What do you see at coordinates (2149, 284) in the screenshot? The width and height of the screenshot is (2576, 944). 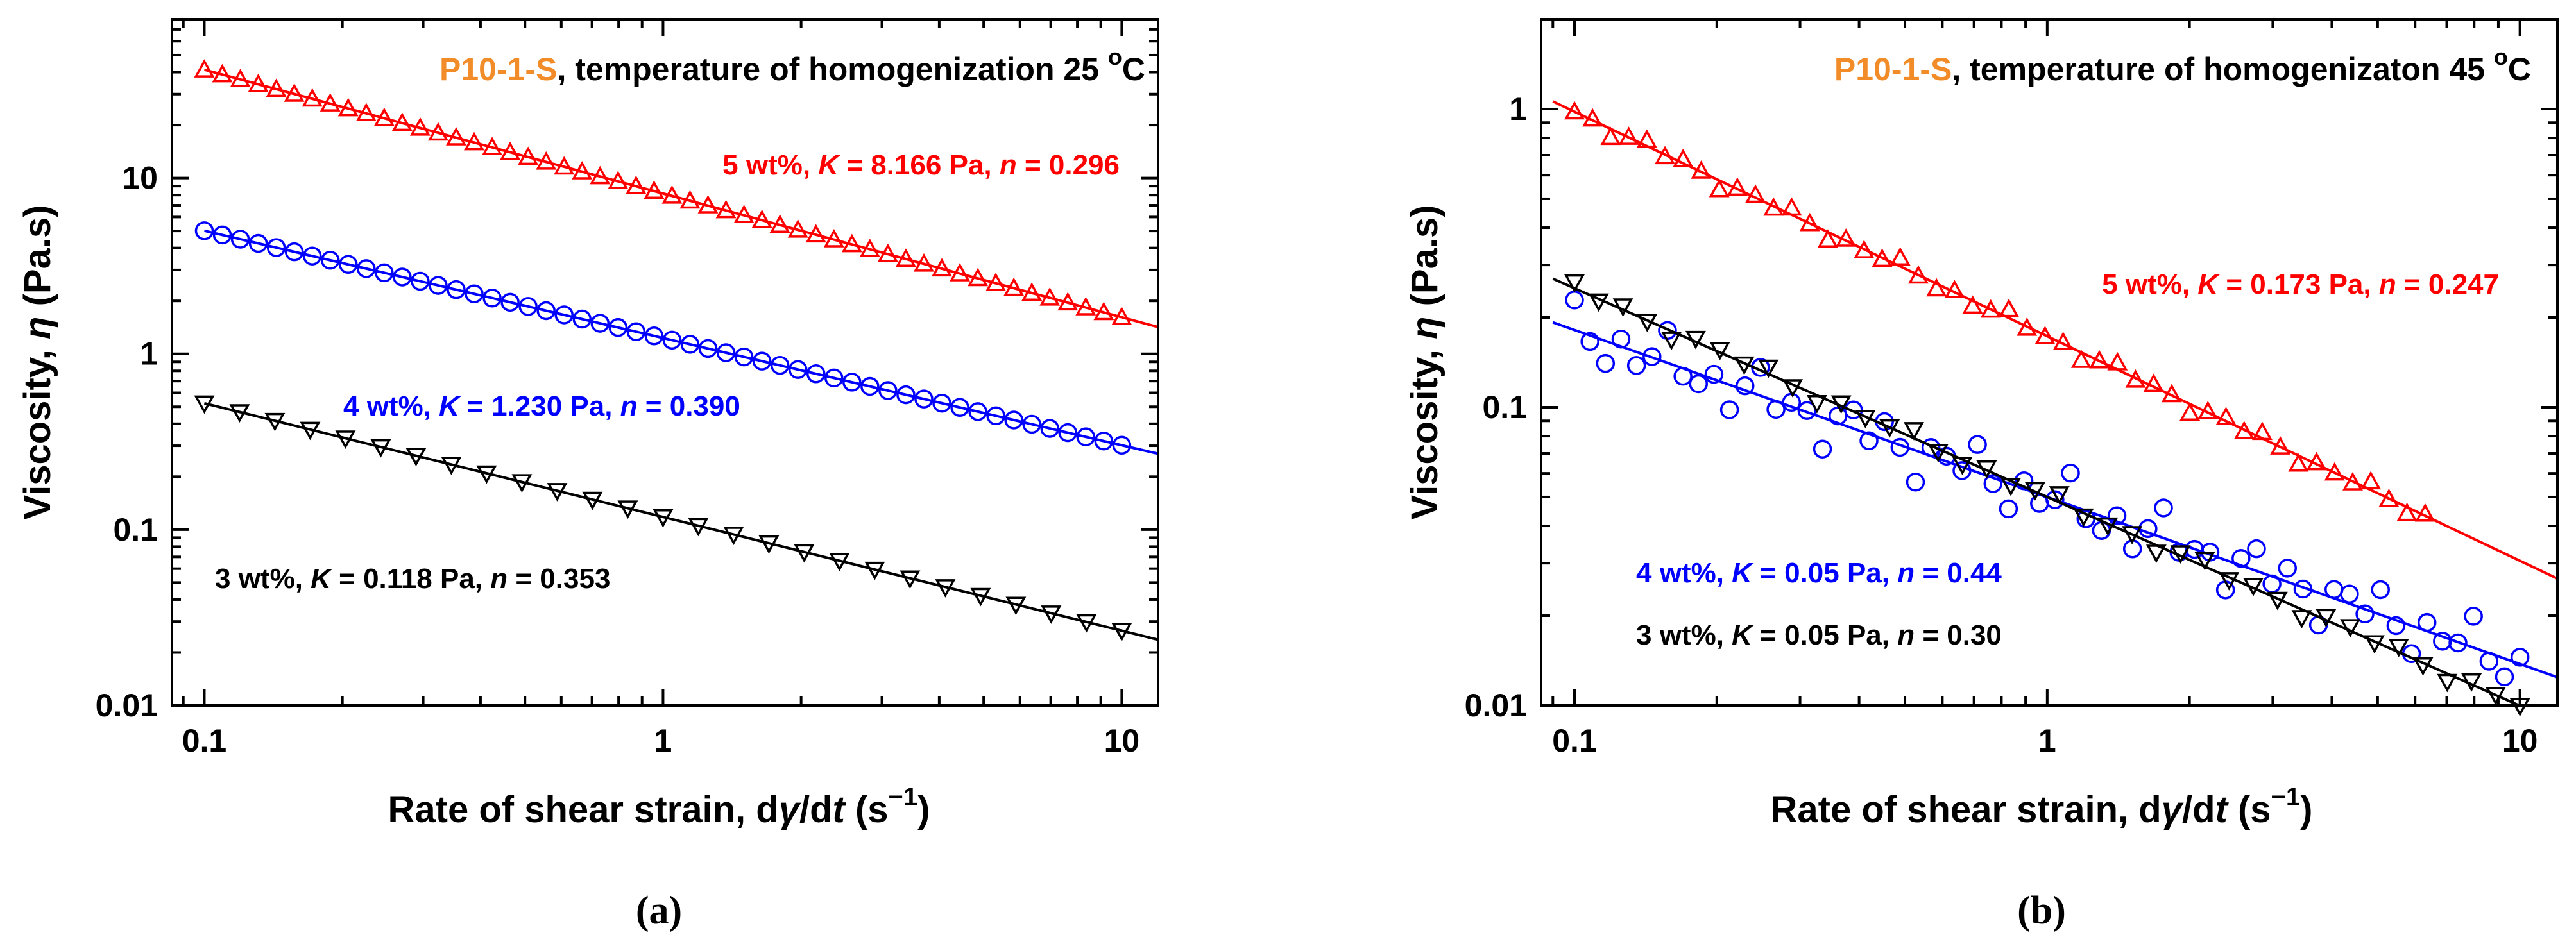 I see `panel-b-label-5wt-pre: 5 wt%,` at bounding box center [2149, 284].